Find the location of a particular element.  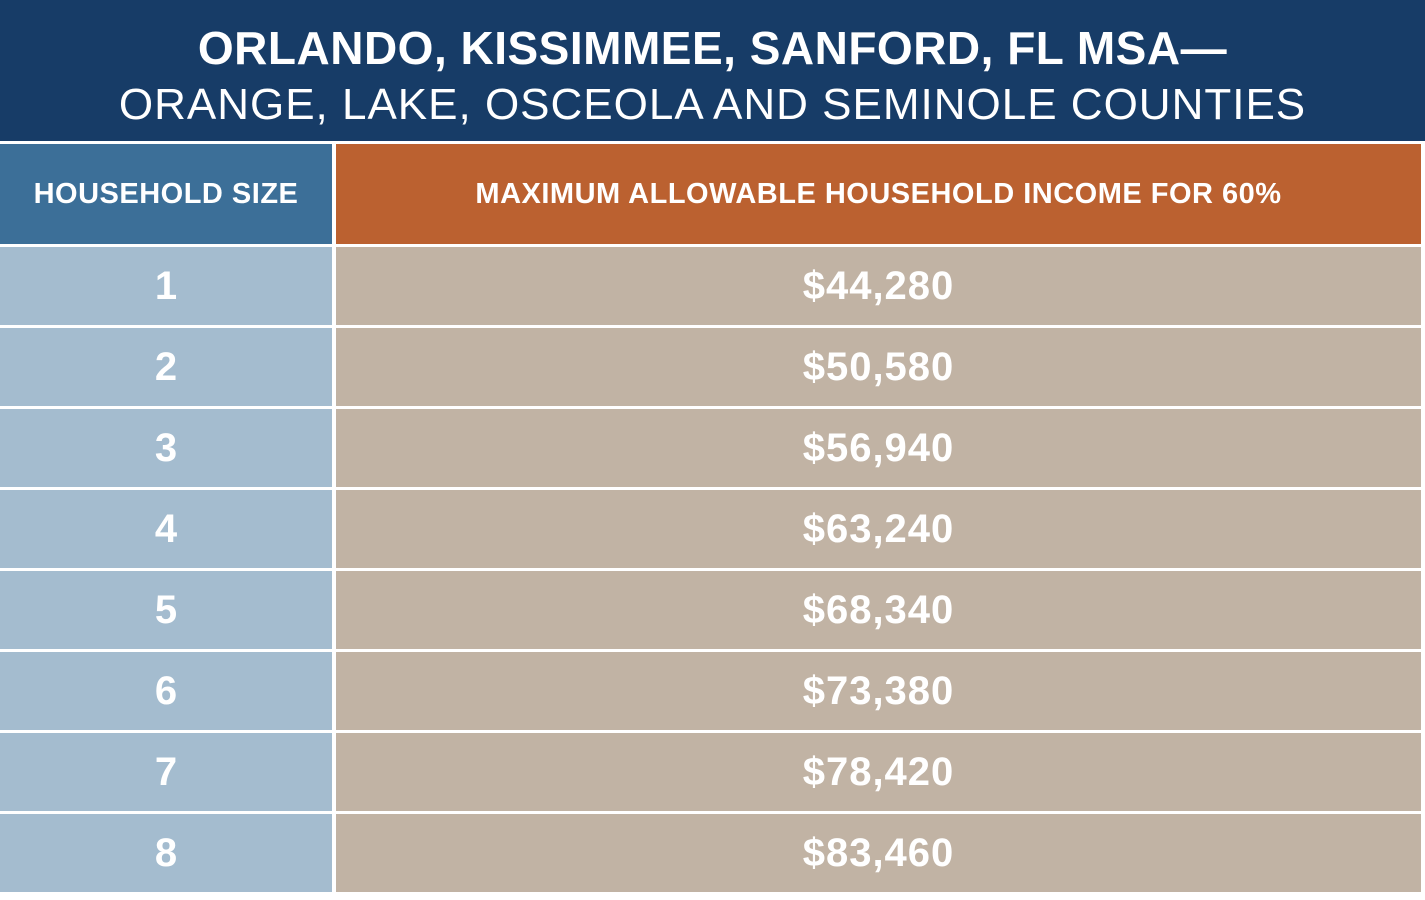

table-row: 4 $63,240 is located at coordinates (712, 529).